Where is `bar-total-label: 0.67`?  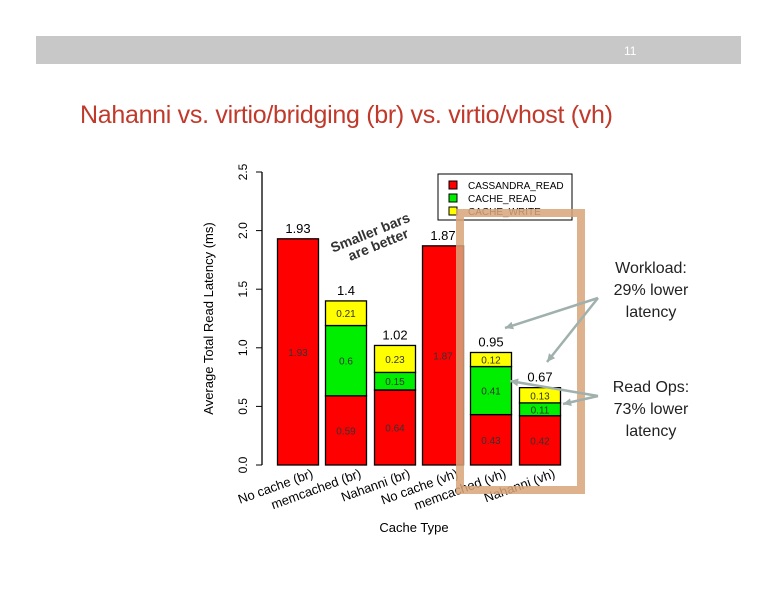
bar-total-label: 0.67 is located at coordinates (539, 377).